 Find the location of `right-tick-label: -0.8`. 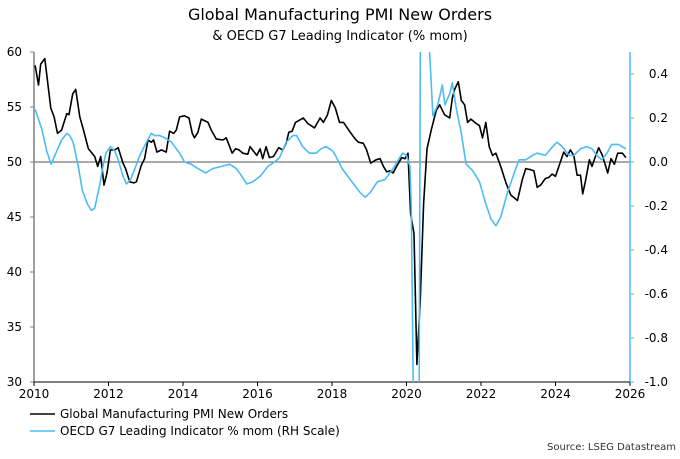

right-tick-label: -0.8 is located at coordinates (656, 338).